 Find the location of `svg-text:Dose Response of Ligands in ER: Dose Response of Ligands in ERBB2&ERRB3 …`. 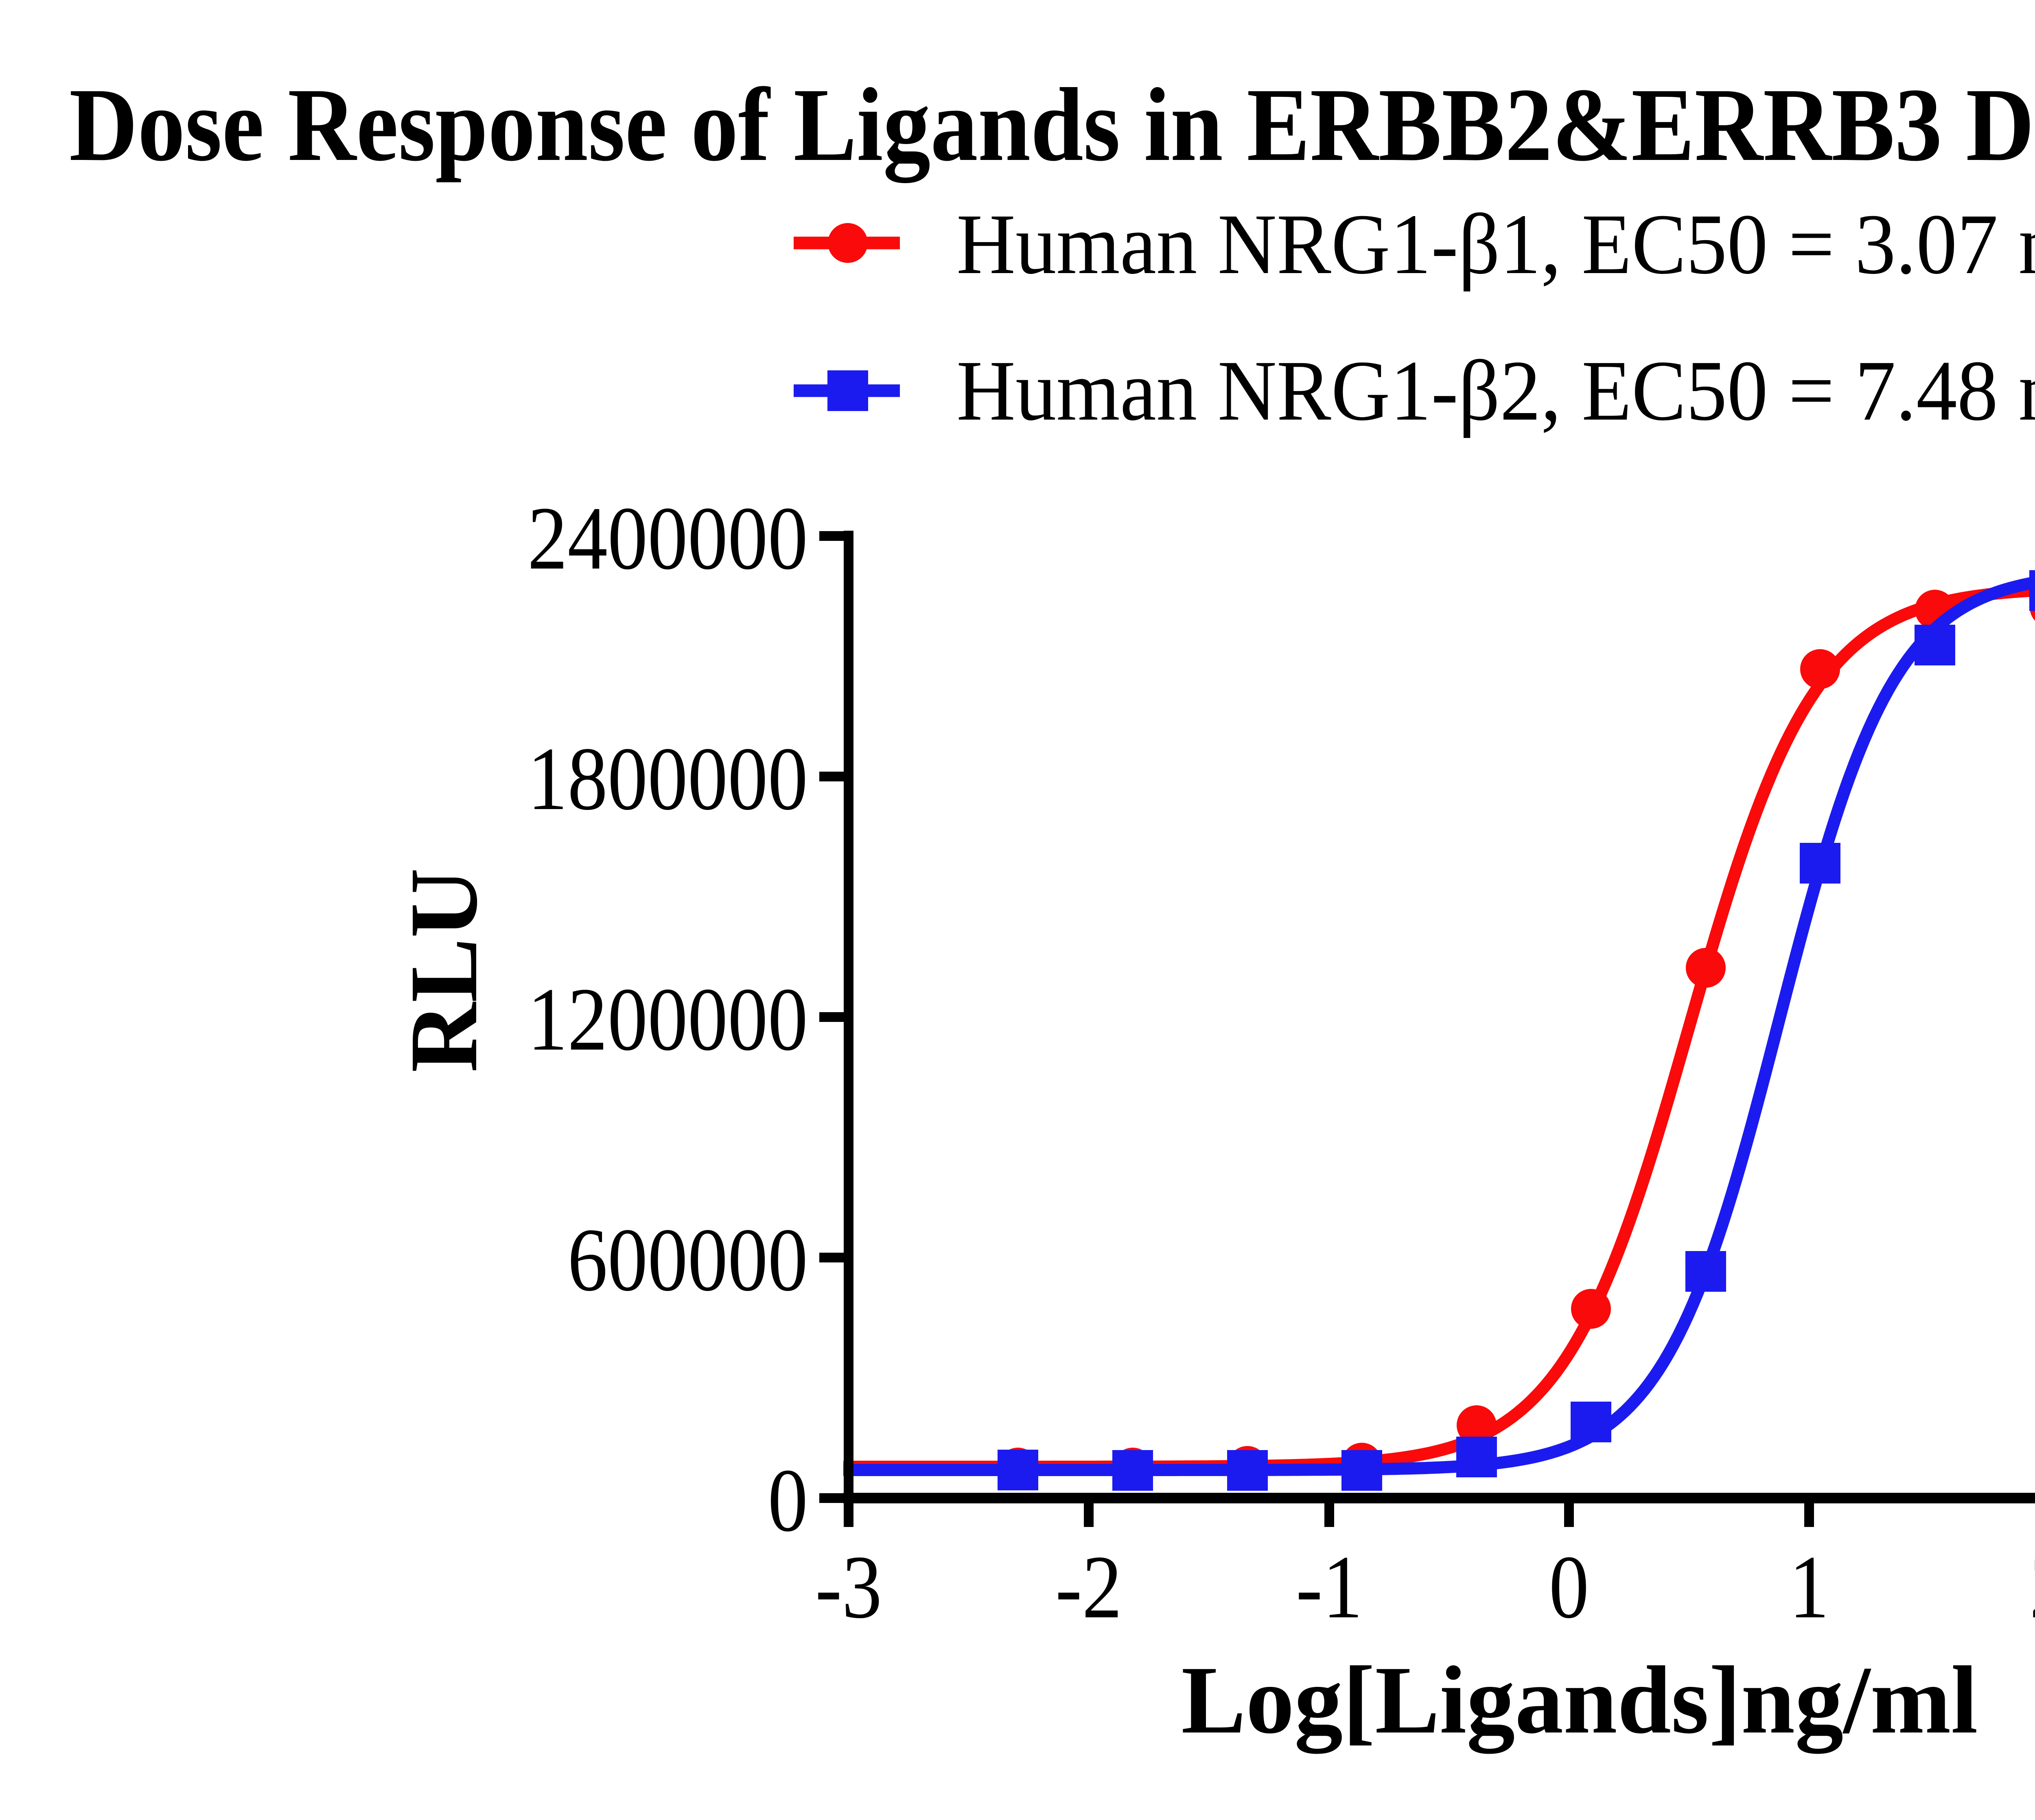

svg-text:Dose Response of Ligands in ER: Dose Response of Ligands in ERBB2&ERRB3 … is located at coordinates (1052, 125).